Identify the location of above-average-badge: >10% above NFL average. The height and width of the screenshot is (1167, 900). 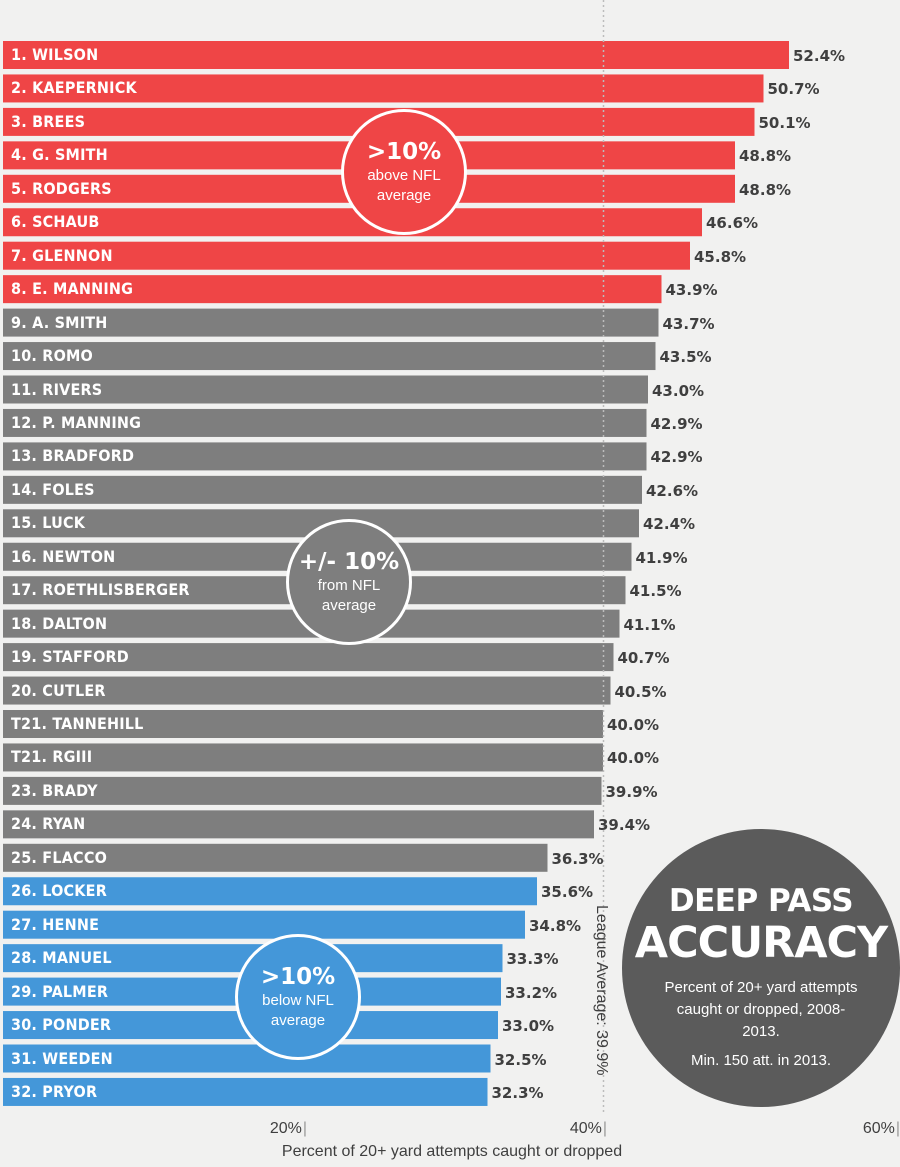
(404, 172).